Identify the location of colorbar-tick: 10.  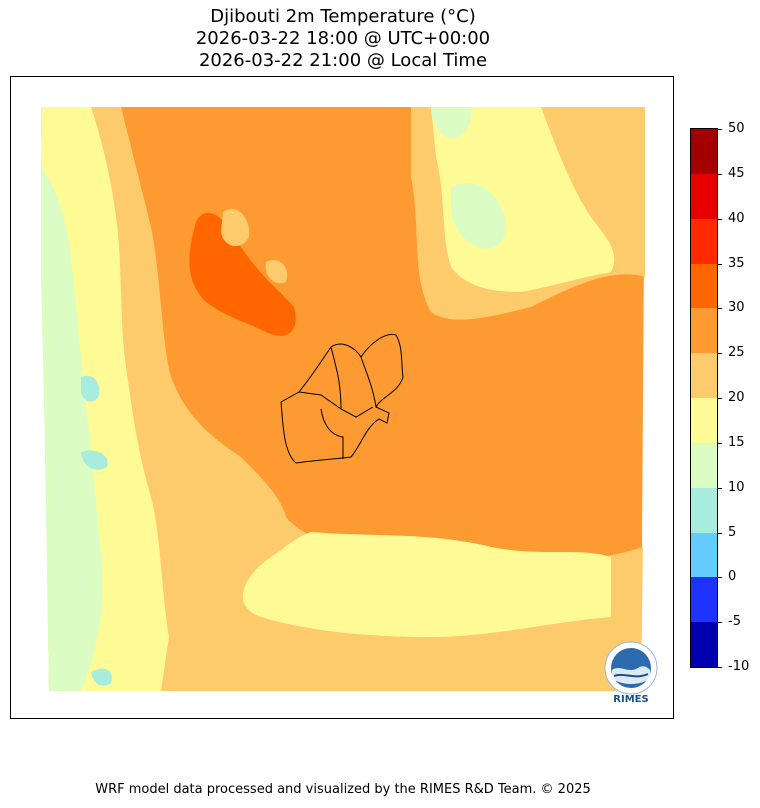
(739, 487).